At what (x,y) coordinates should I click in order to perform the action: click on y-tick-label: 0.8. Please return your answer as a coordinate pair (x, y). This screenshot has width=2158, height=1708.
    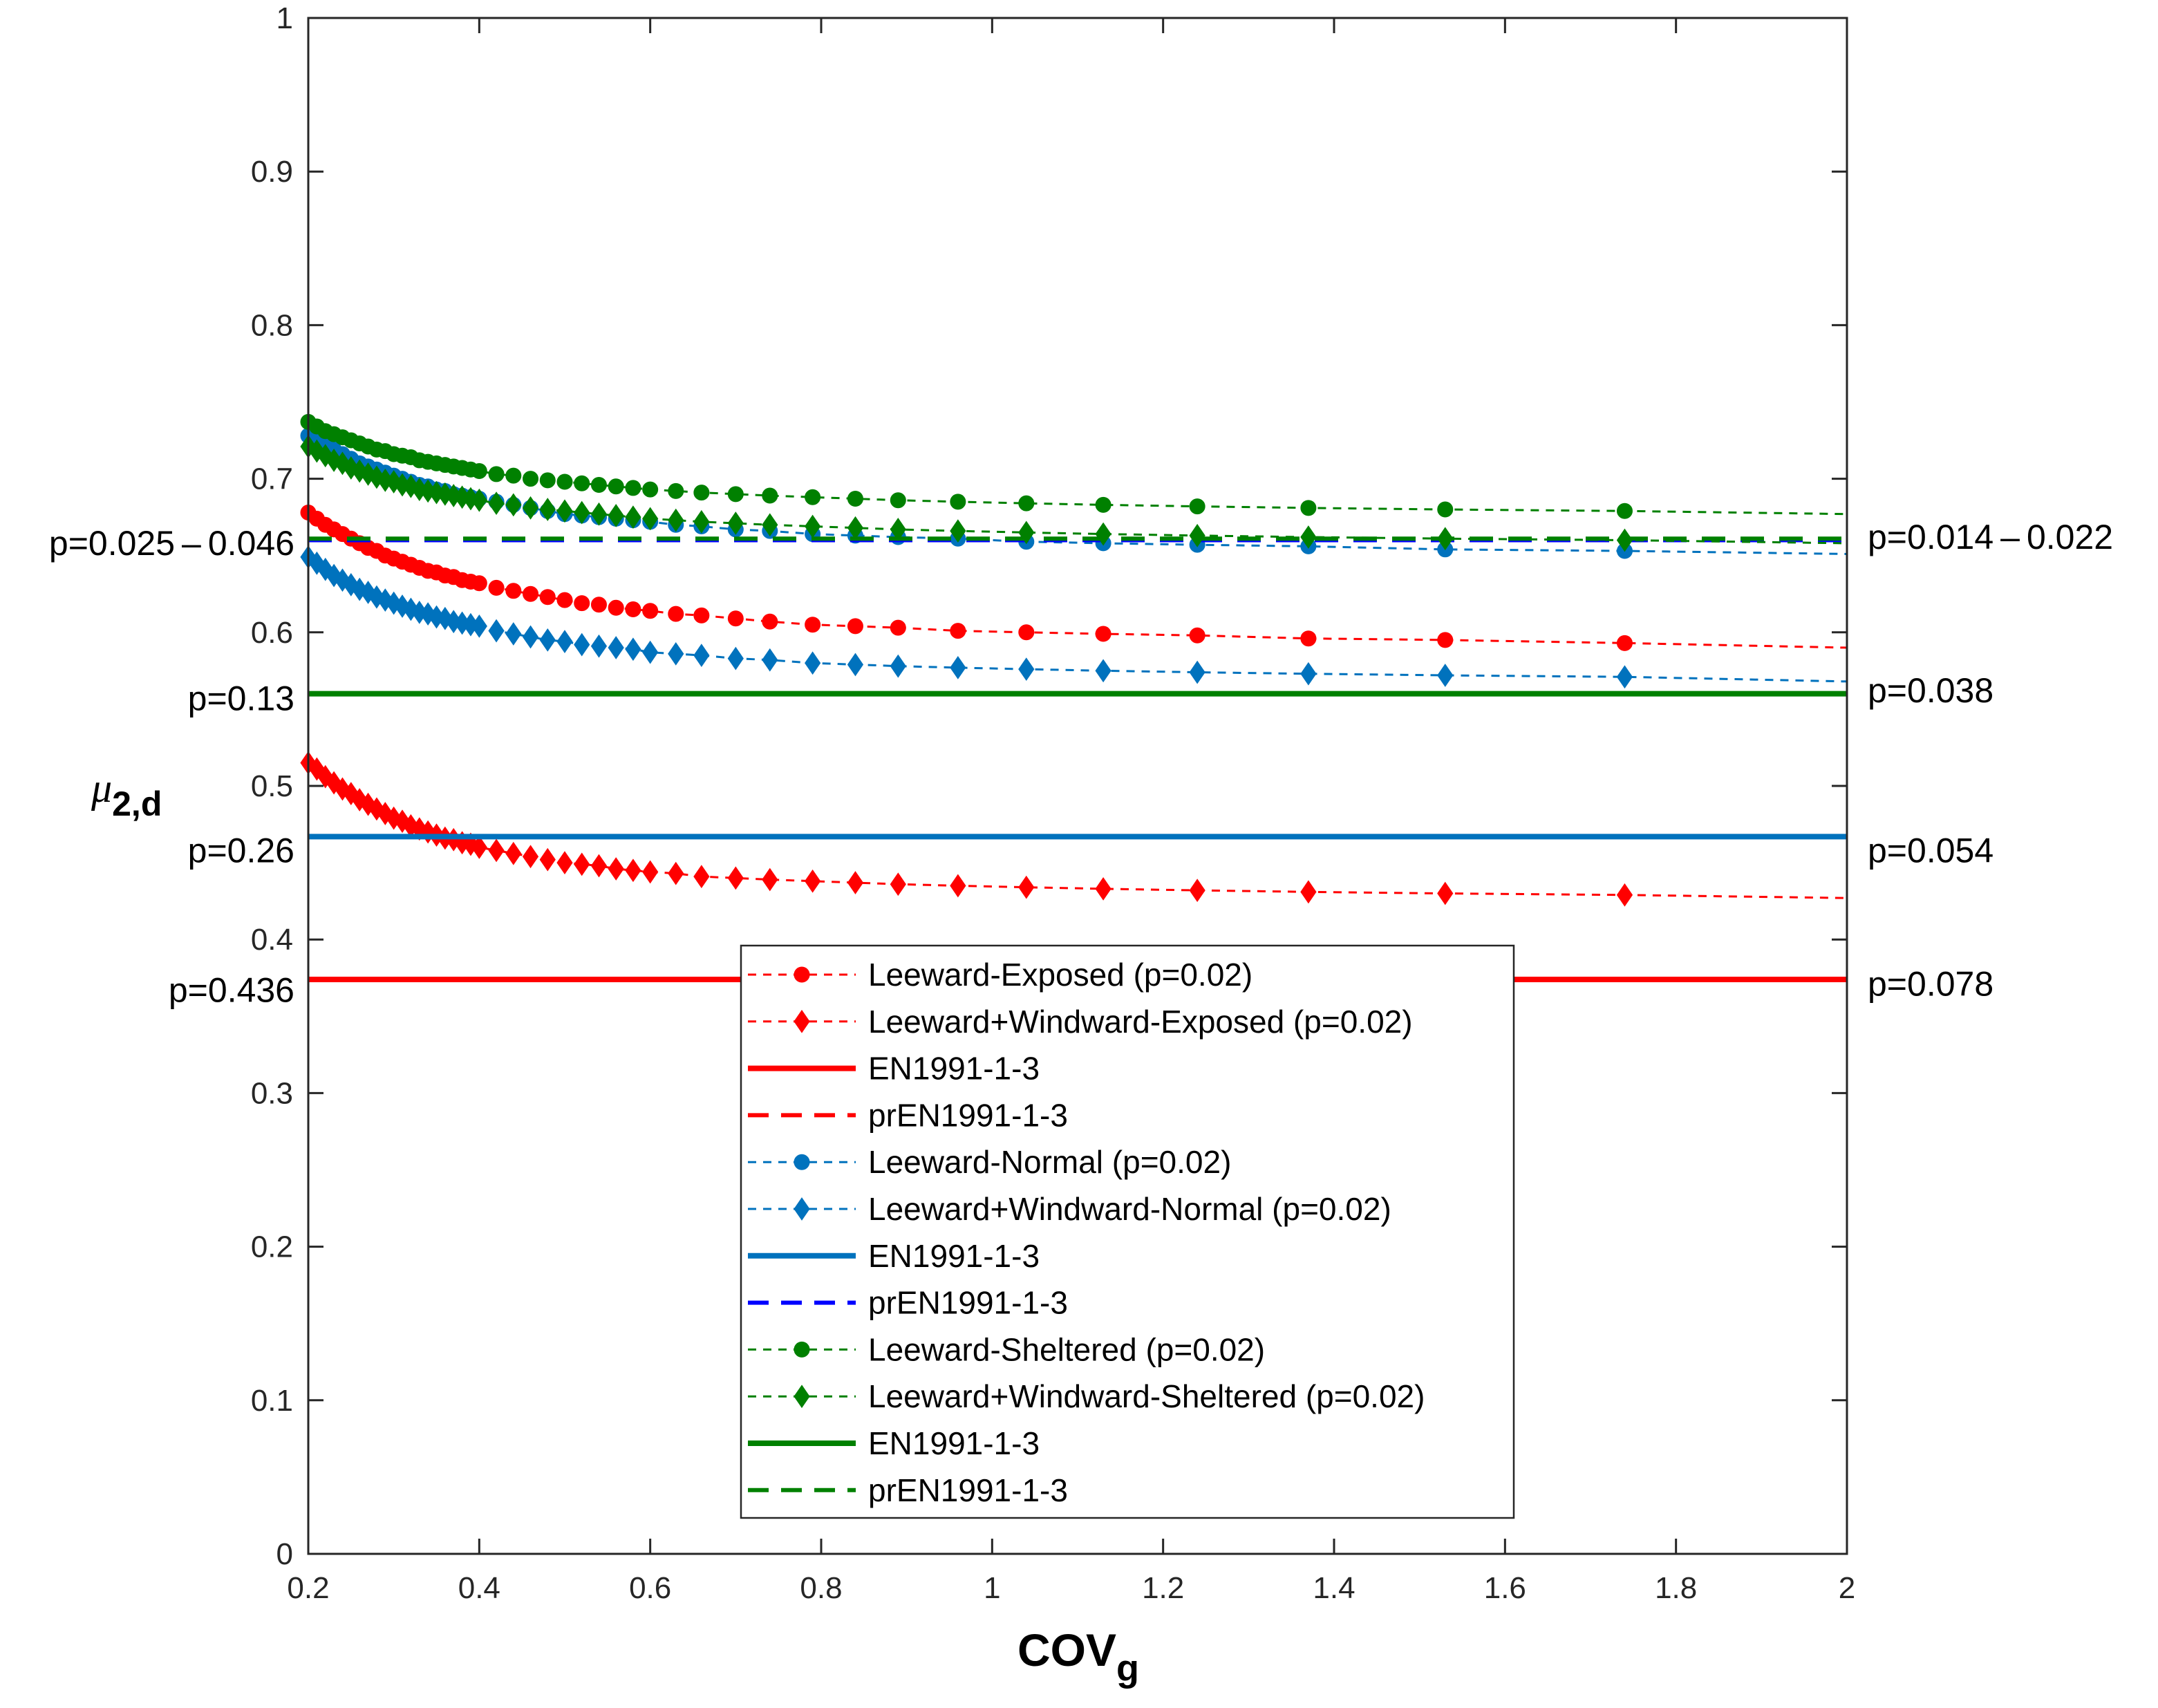
    Looking at the image, I should click on (272, 325).